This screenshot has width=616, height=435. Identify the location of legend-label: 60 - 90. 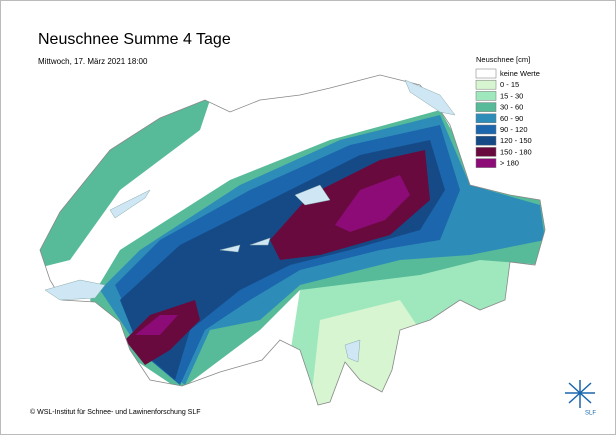
(511, 118).